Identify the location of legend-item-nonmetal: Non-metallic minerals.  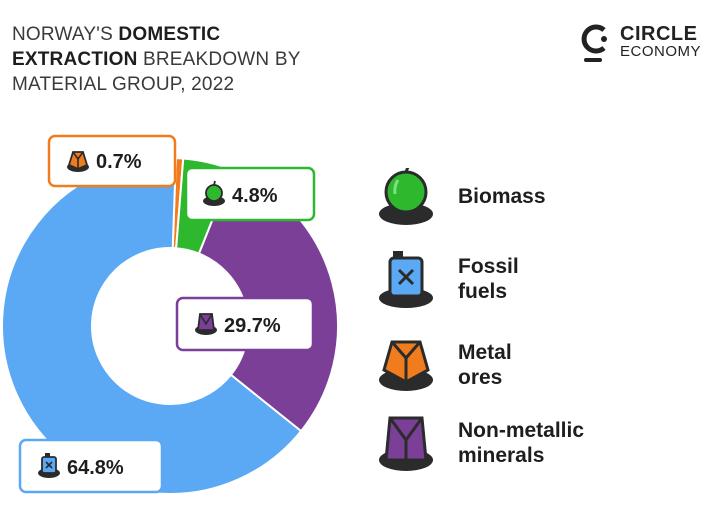
(526, 449).